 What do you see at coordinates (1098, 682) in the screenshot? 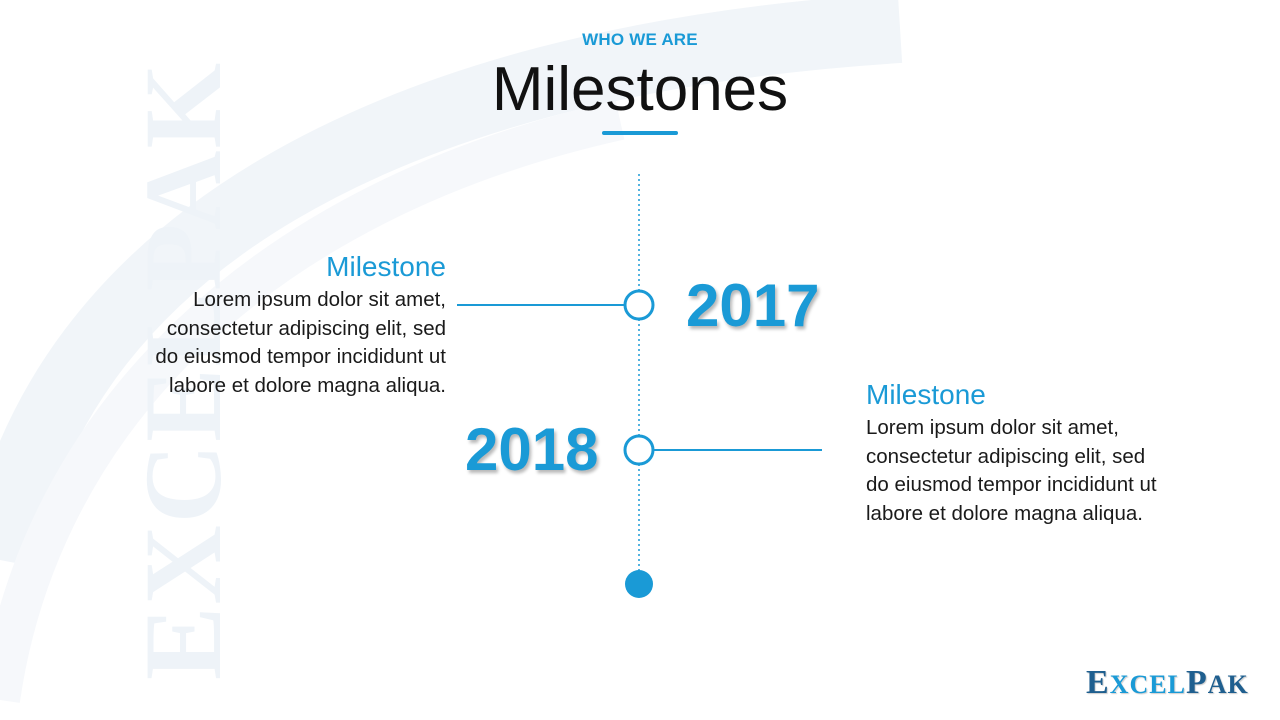
I see `logo-part: E` at bounding box center [1098, 682].